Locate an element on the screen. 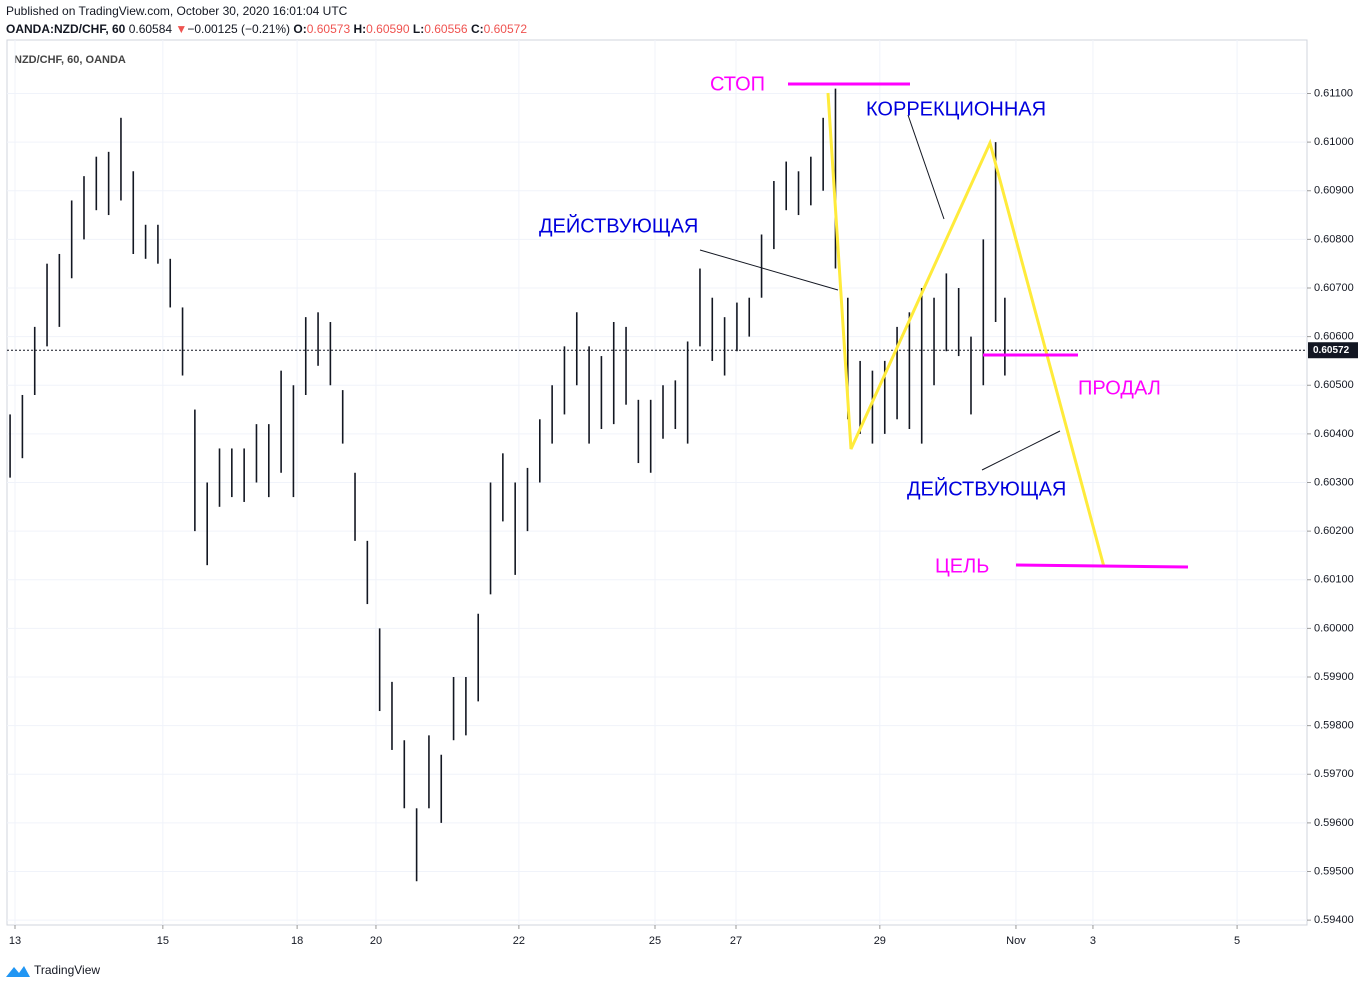 Image resolution: width=1366 pixels, height=989 pixels. x-tick-label: 13 is located at coordinates (15, 941).